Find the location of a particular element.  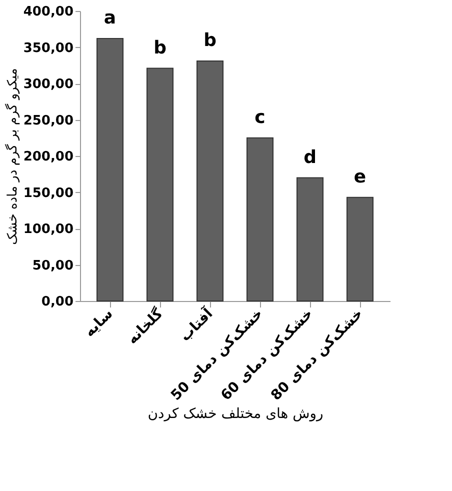

x-tick-label: آفتاب is located at coordinates (196, 324).